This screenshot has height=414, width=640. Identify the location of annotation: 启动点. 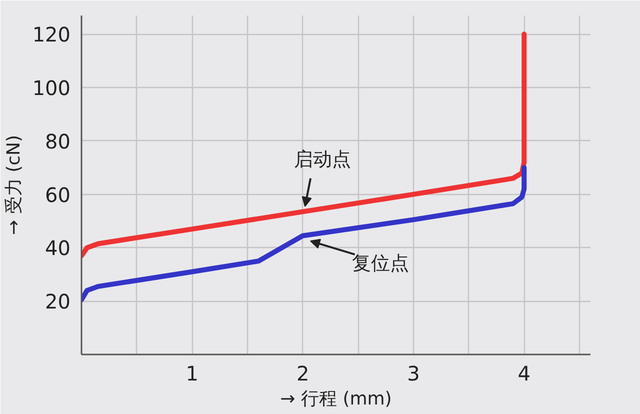
(323, 159).